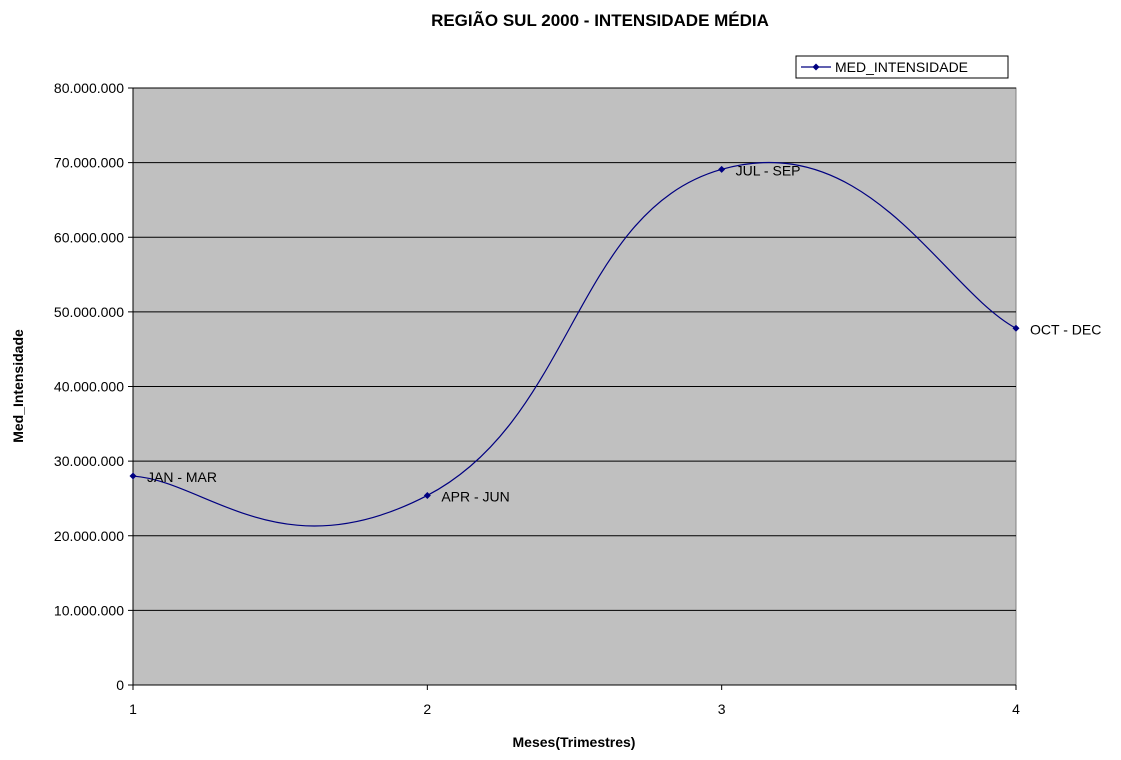 Image resolution: width=1121 pixels, height=760 pixels. I want to click on y-tick-label: 0, so click(120, 685).